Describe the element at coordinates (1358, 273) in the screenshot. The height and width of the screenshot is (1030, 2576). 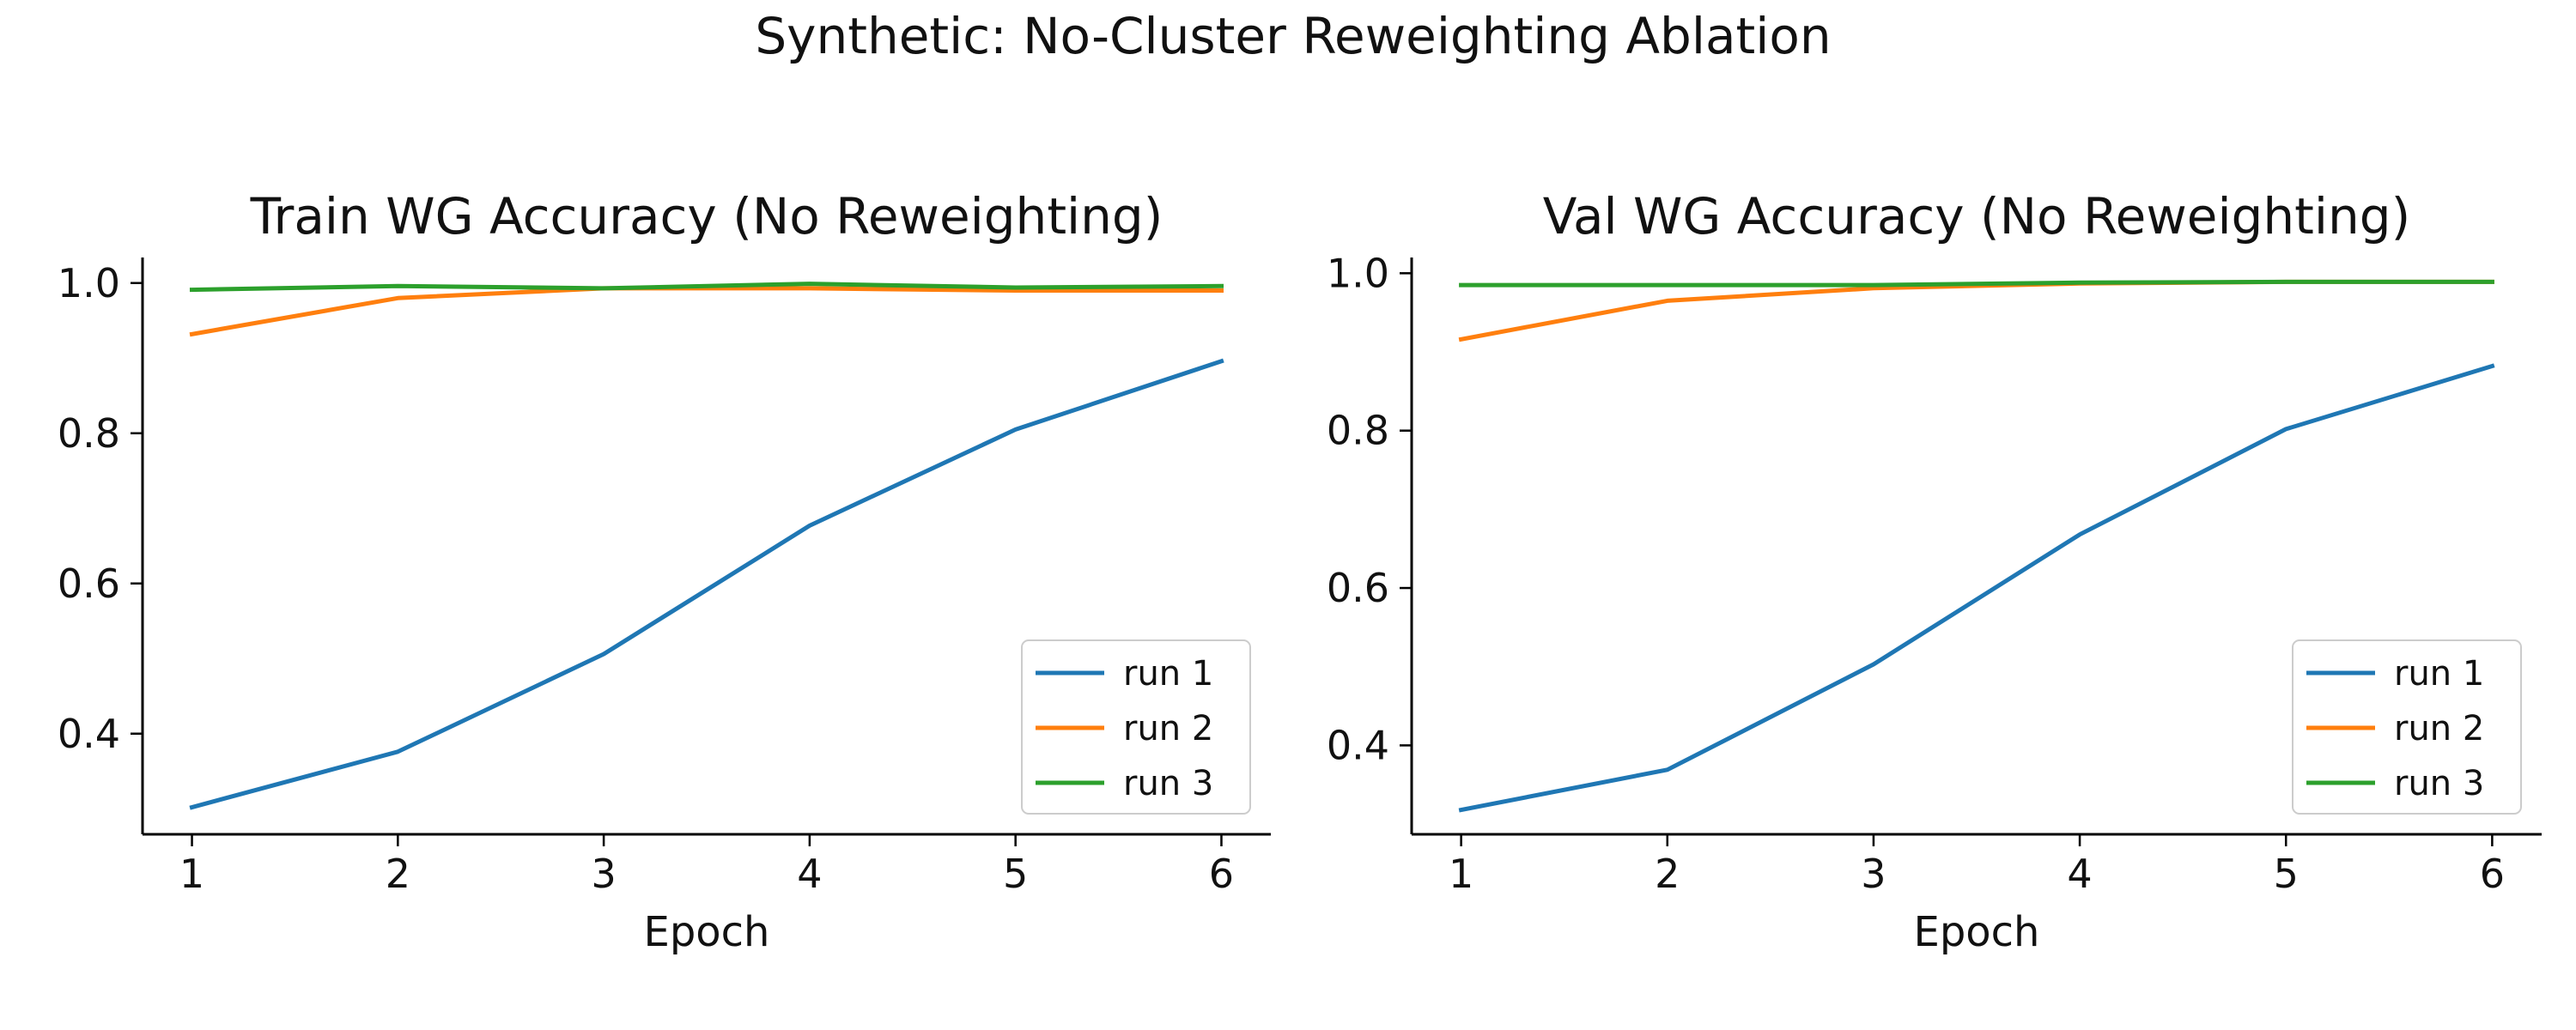
I see `val-y-tick-label-1.0: 1.0` at that location.